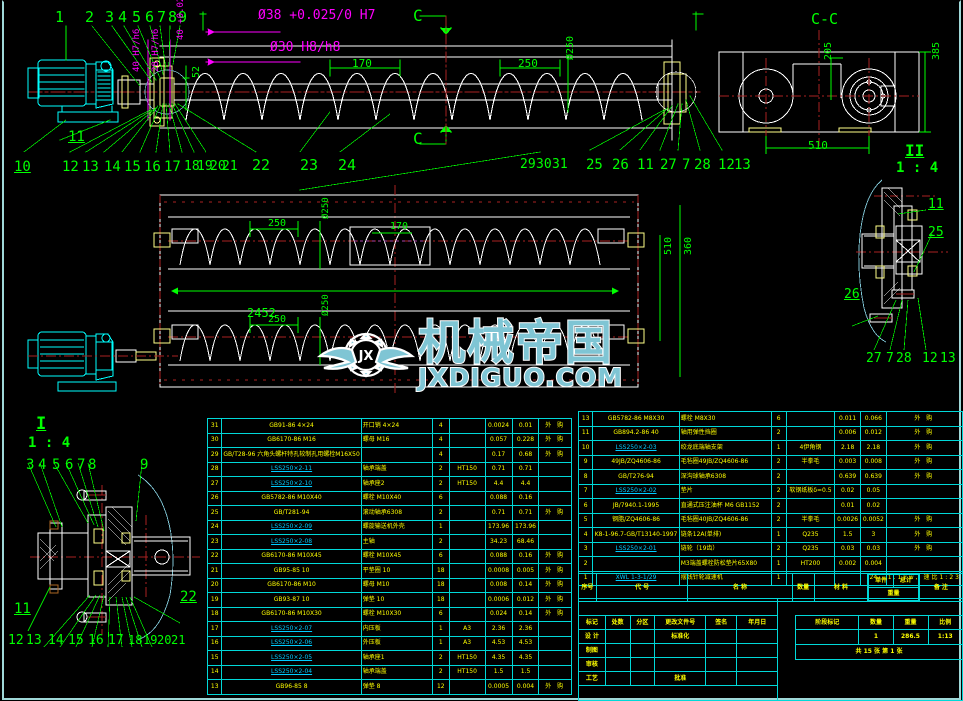 The width and height of the screenshot is (963, 701). I want to click on bom-cell-code: GB5782-86 M10X40, so click(291, 498).